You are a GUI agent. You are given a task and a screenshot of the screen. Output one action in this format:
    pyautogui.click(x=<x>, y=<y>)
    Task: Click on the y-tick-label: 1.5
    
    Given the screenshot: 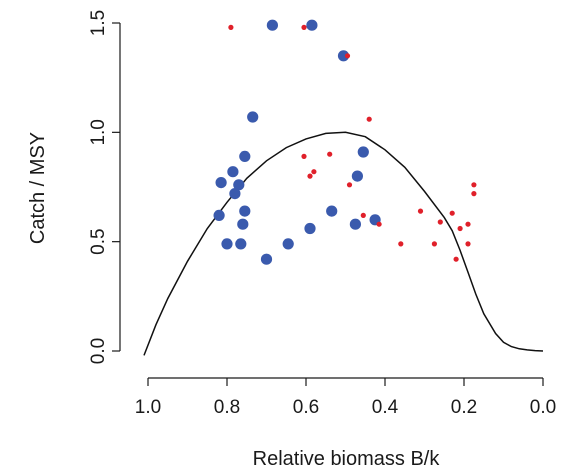 What is the action you would take?
    pyautogui.click(x=98, y=23)
    